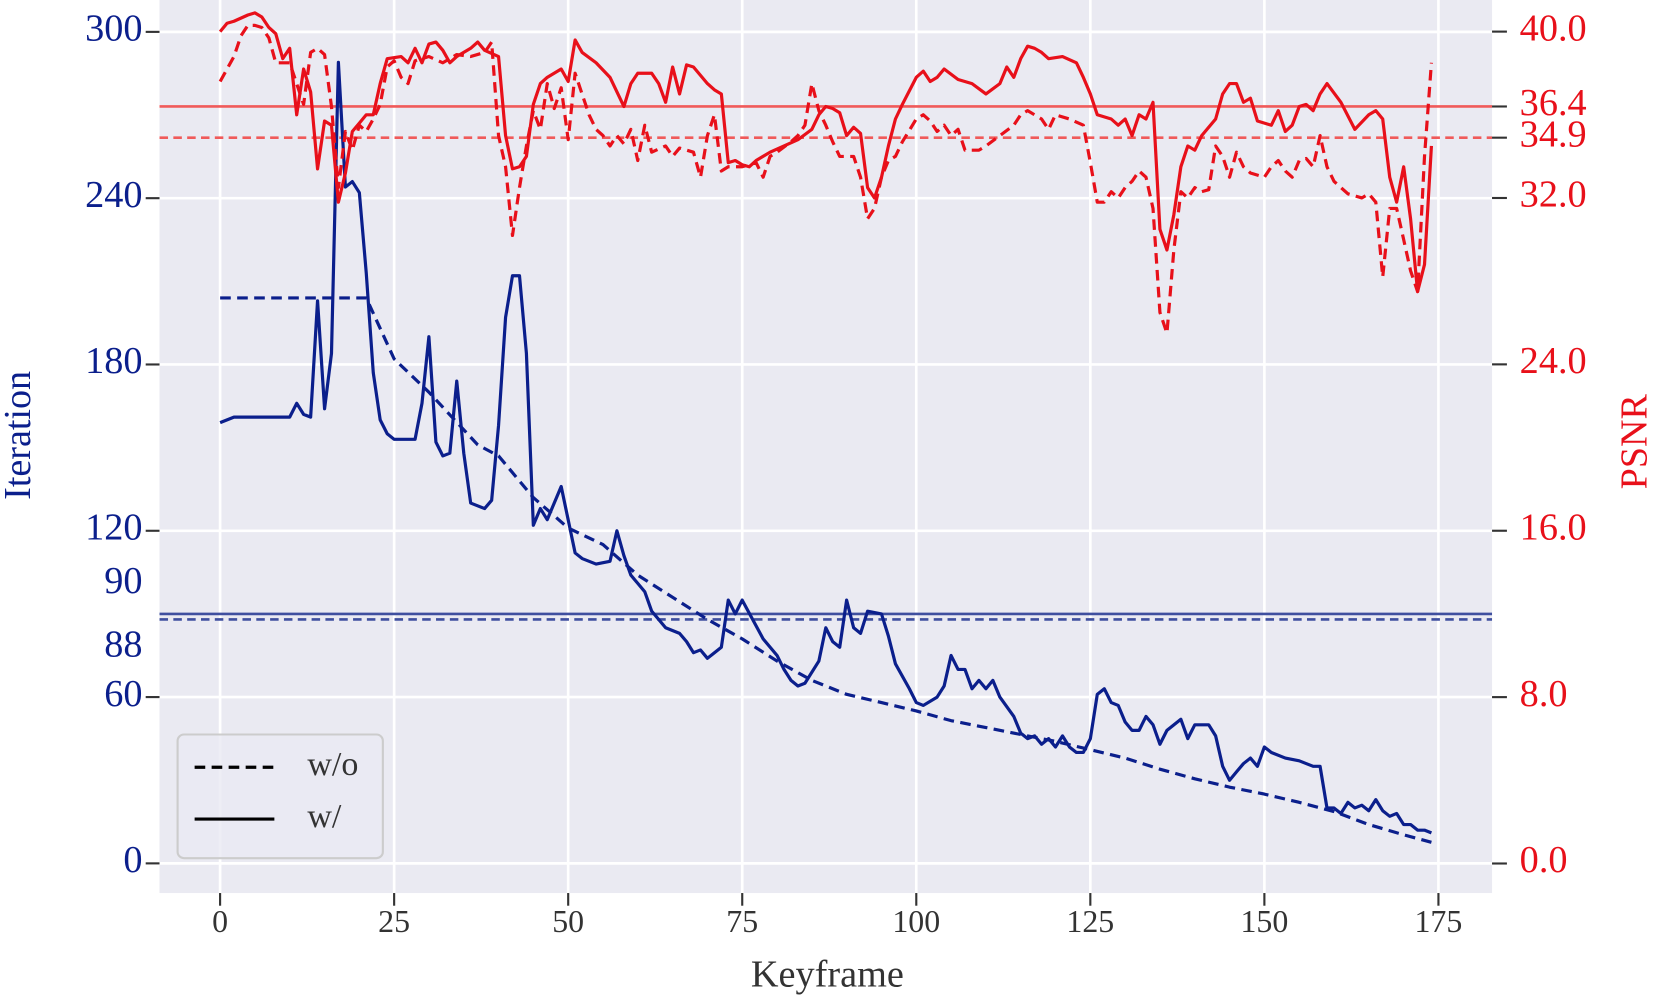 This screenshot has height=1004, width=1659. Describe the element at coordinates (827, 974) in the screenshot. I see `x-axis-label: Keyframe` at that location.